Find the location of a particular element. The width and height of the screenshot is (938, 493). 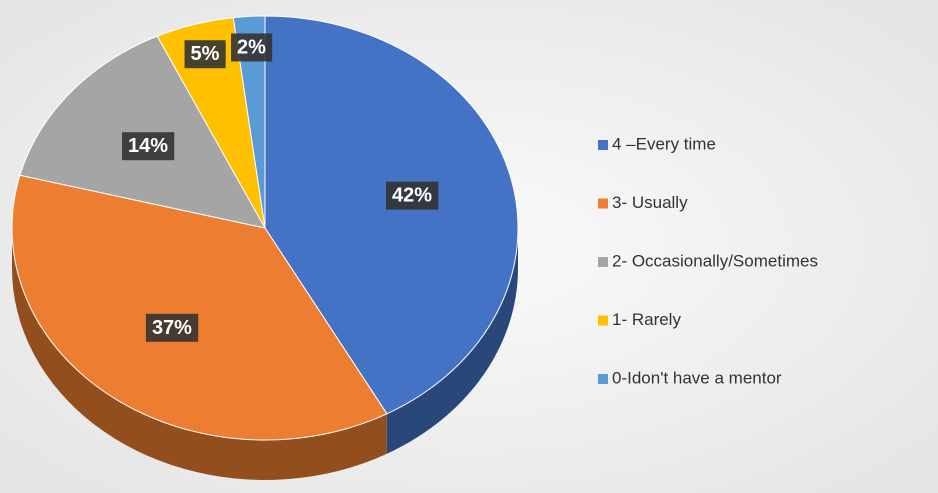

data-label: 37% is located at coordinates (172, 328).